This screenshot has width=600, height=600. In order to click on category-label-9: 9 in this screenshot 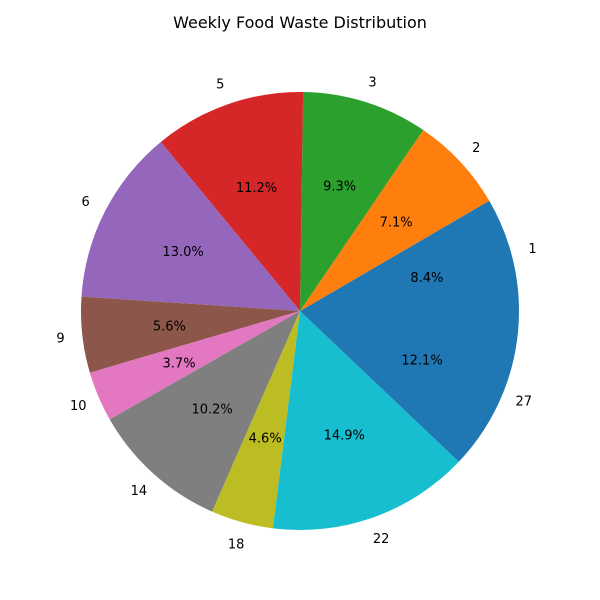, I will do `click(60, 338)`.